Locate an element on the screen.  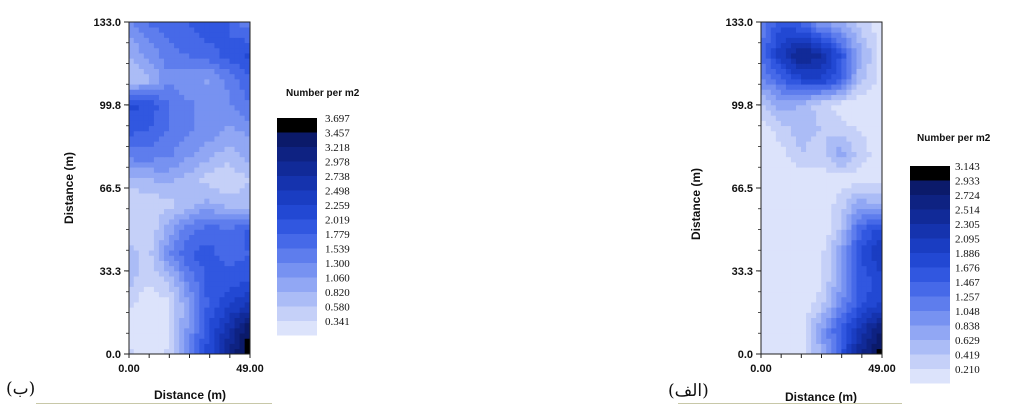
legend-title-alef: Number per m2 is located at coordinates (954, 138).